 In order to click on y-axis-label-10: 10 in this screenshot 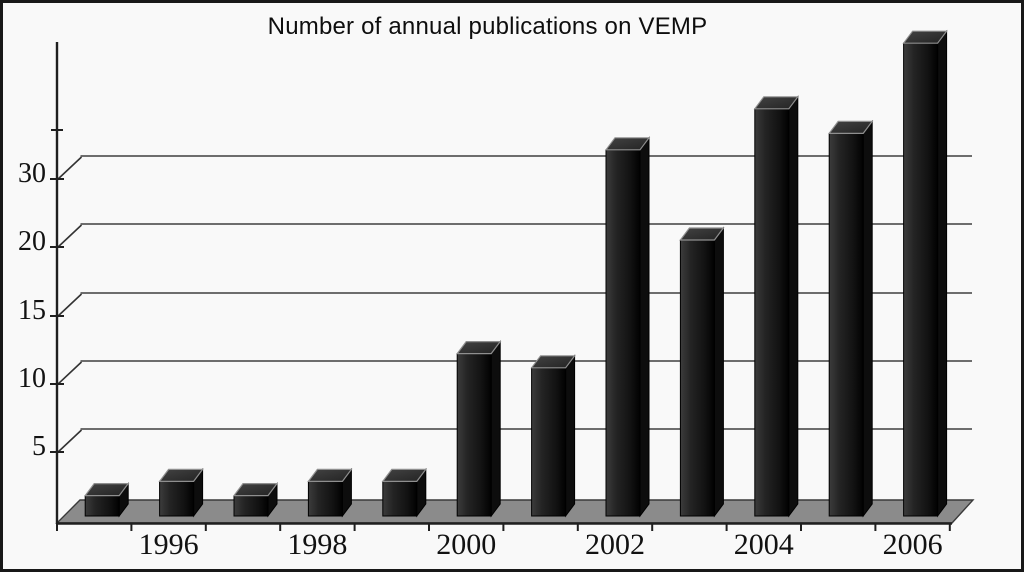, I will do `click(32, 378)`.